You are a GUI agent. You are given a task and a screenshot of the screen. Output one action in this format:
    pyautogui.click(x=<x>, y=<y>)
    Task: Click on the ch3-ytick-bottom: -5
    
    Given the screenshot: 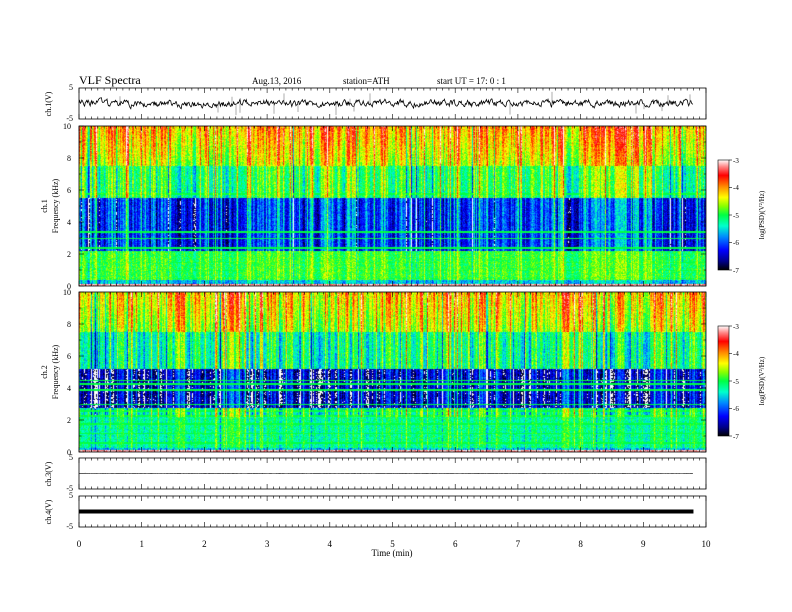 What is the action you would take?
    pyautogui.click(x=69, y=488)
    